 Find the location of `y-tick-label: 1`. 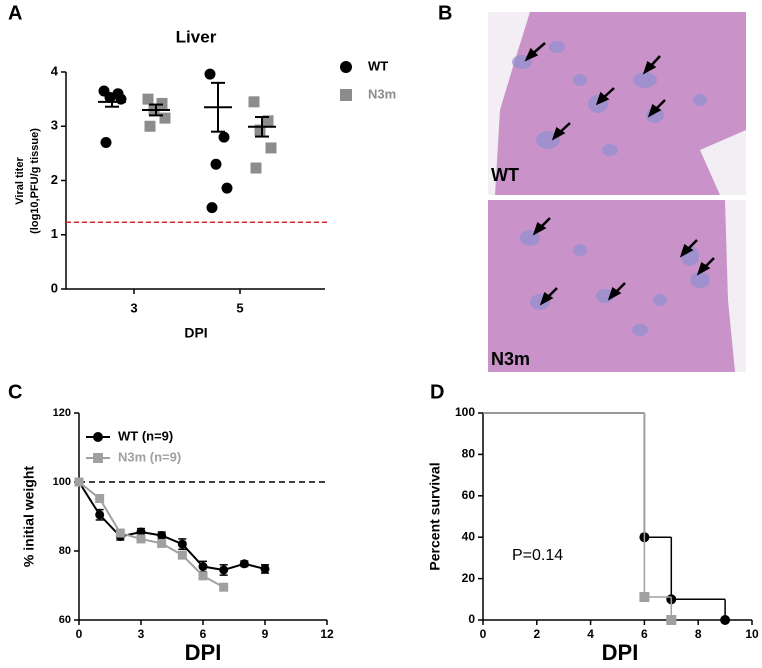

y-tick-label: 1 is located at coordinates (54, 233).